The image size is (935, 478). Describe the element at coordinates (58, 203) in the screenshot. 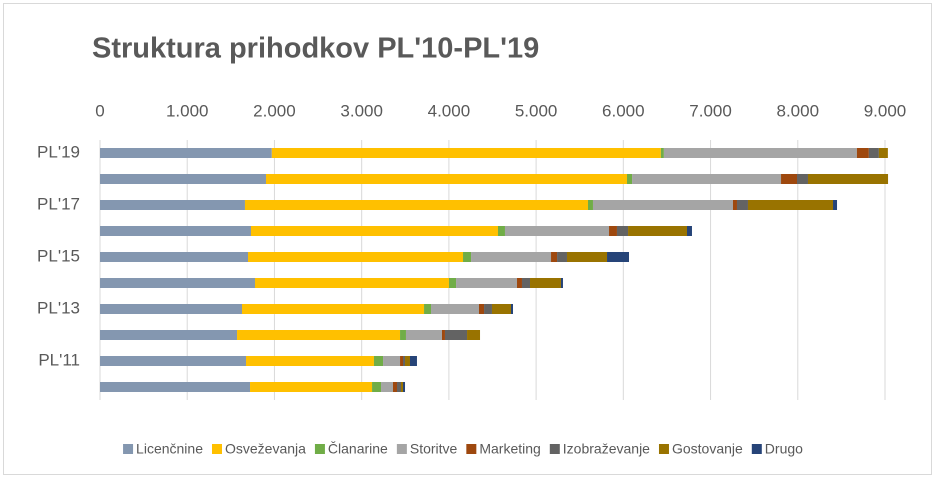

I see `y-tick-label: PL'17` at that location.